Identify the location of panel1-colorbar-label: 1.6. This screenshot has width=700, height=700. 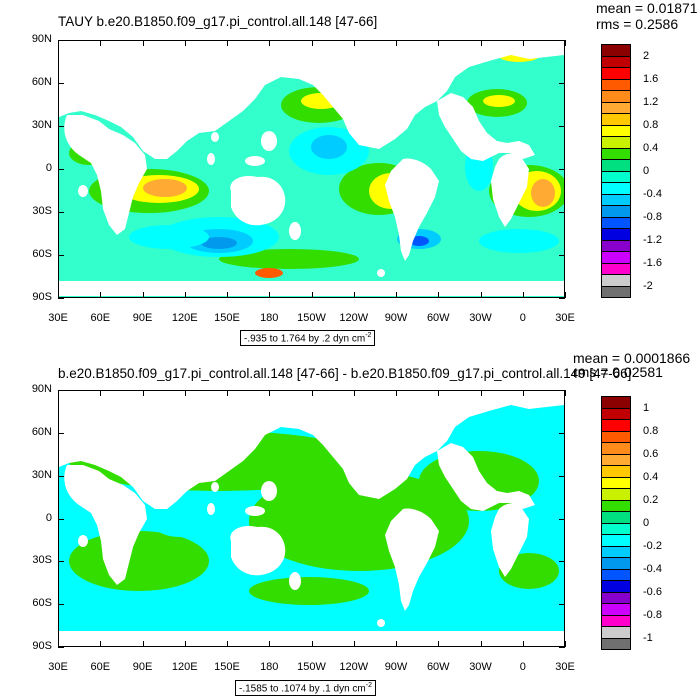
(651, 78).